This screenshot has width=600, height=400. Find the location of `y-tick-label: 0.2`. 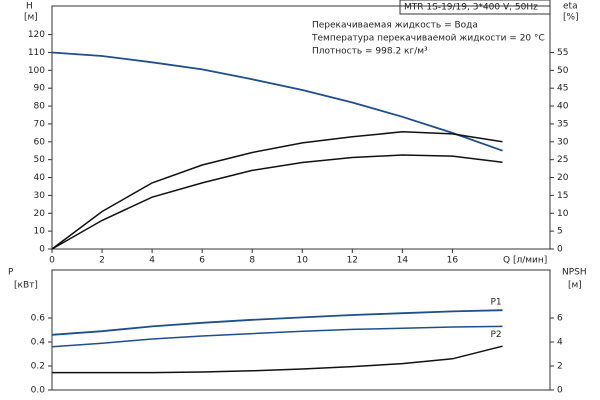

y-tick-label: 0.2 is located at coordinates (38, 367).